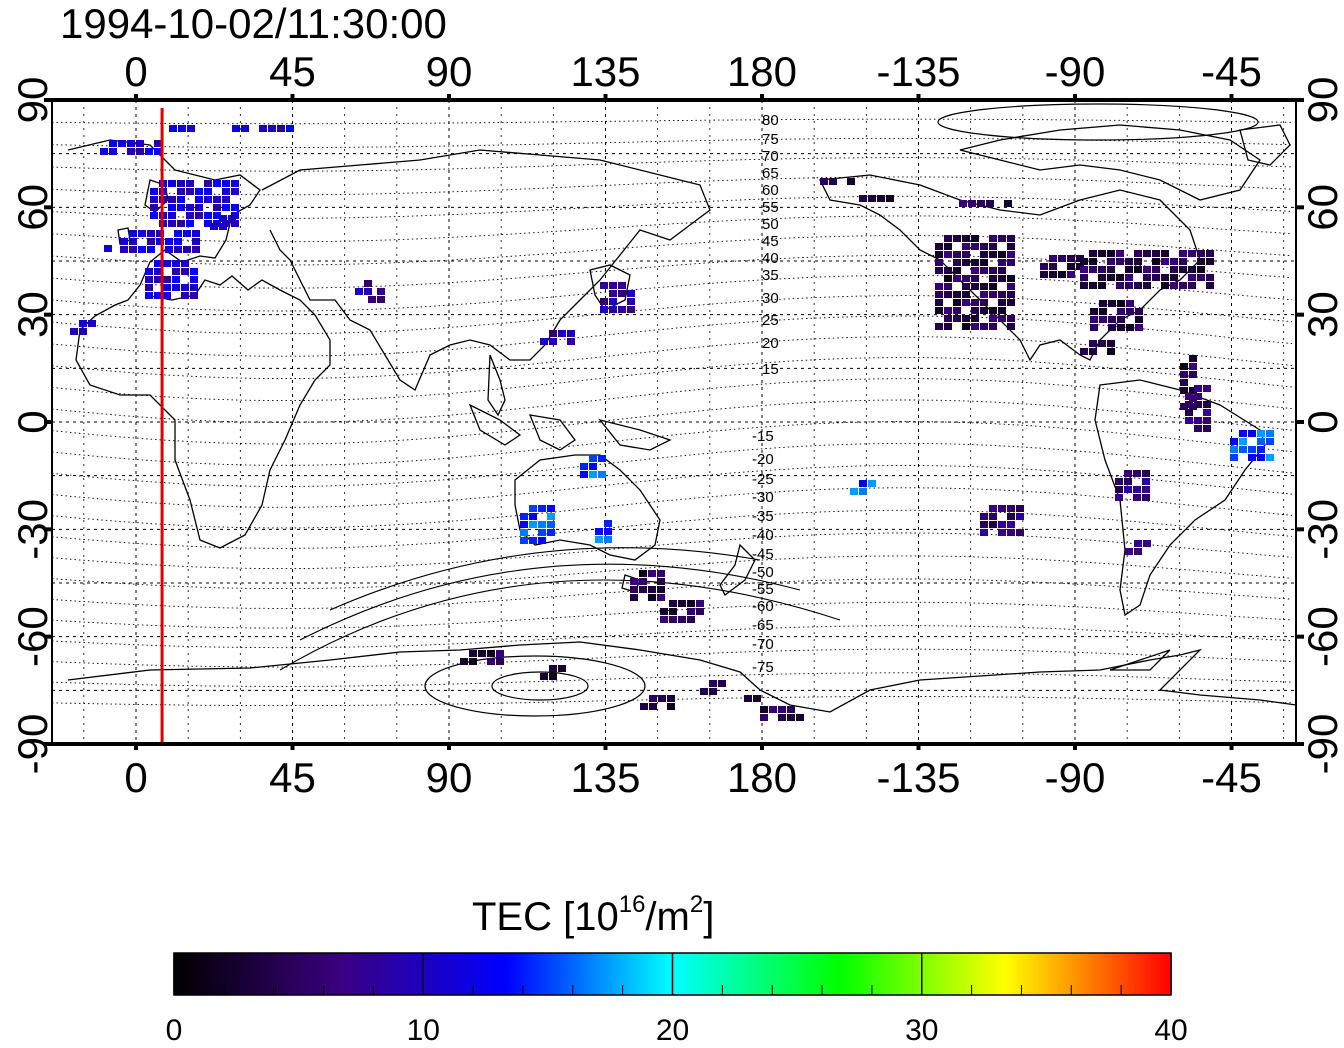  I want to click on contour-label: 35, so click(770, 275).